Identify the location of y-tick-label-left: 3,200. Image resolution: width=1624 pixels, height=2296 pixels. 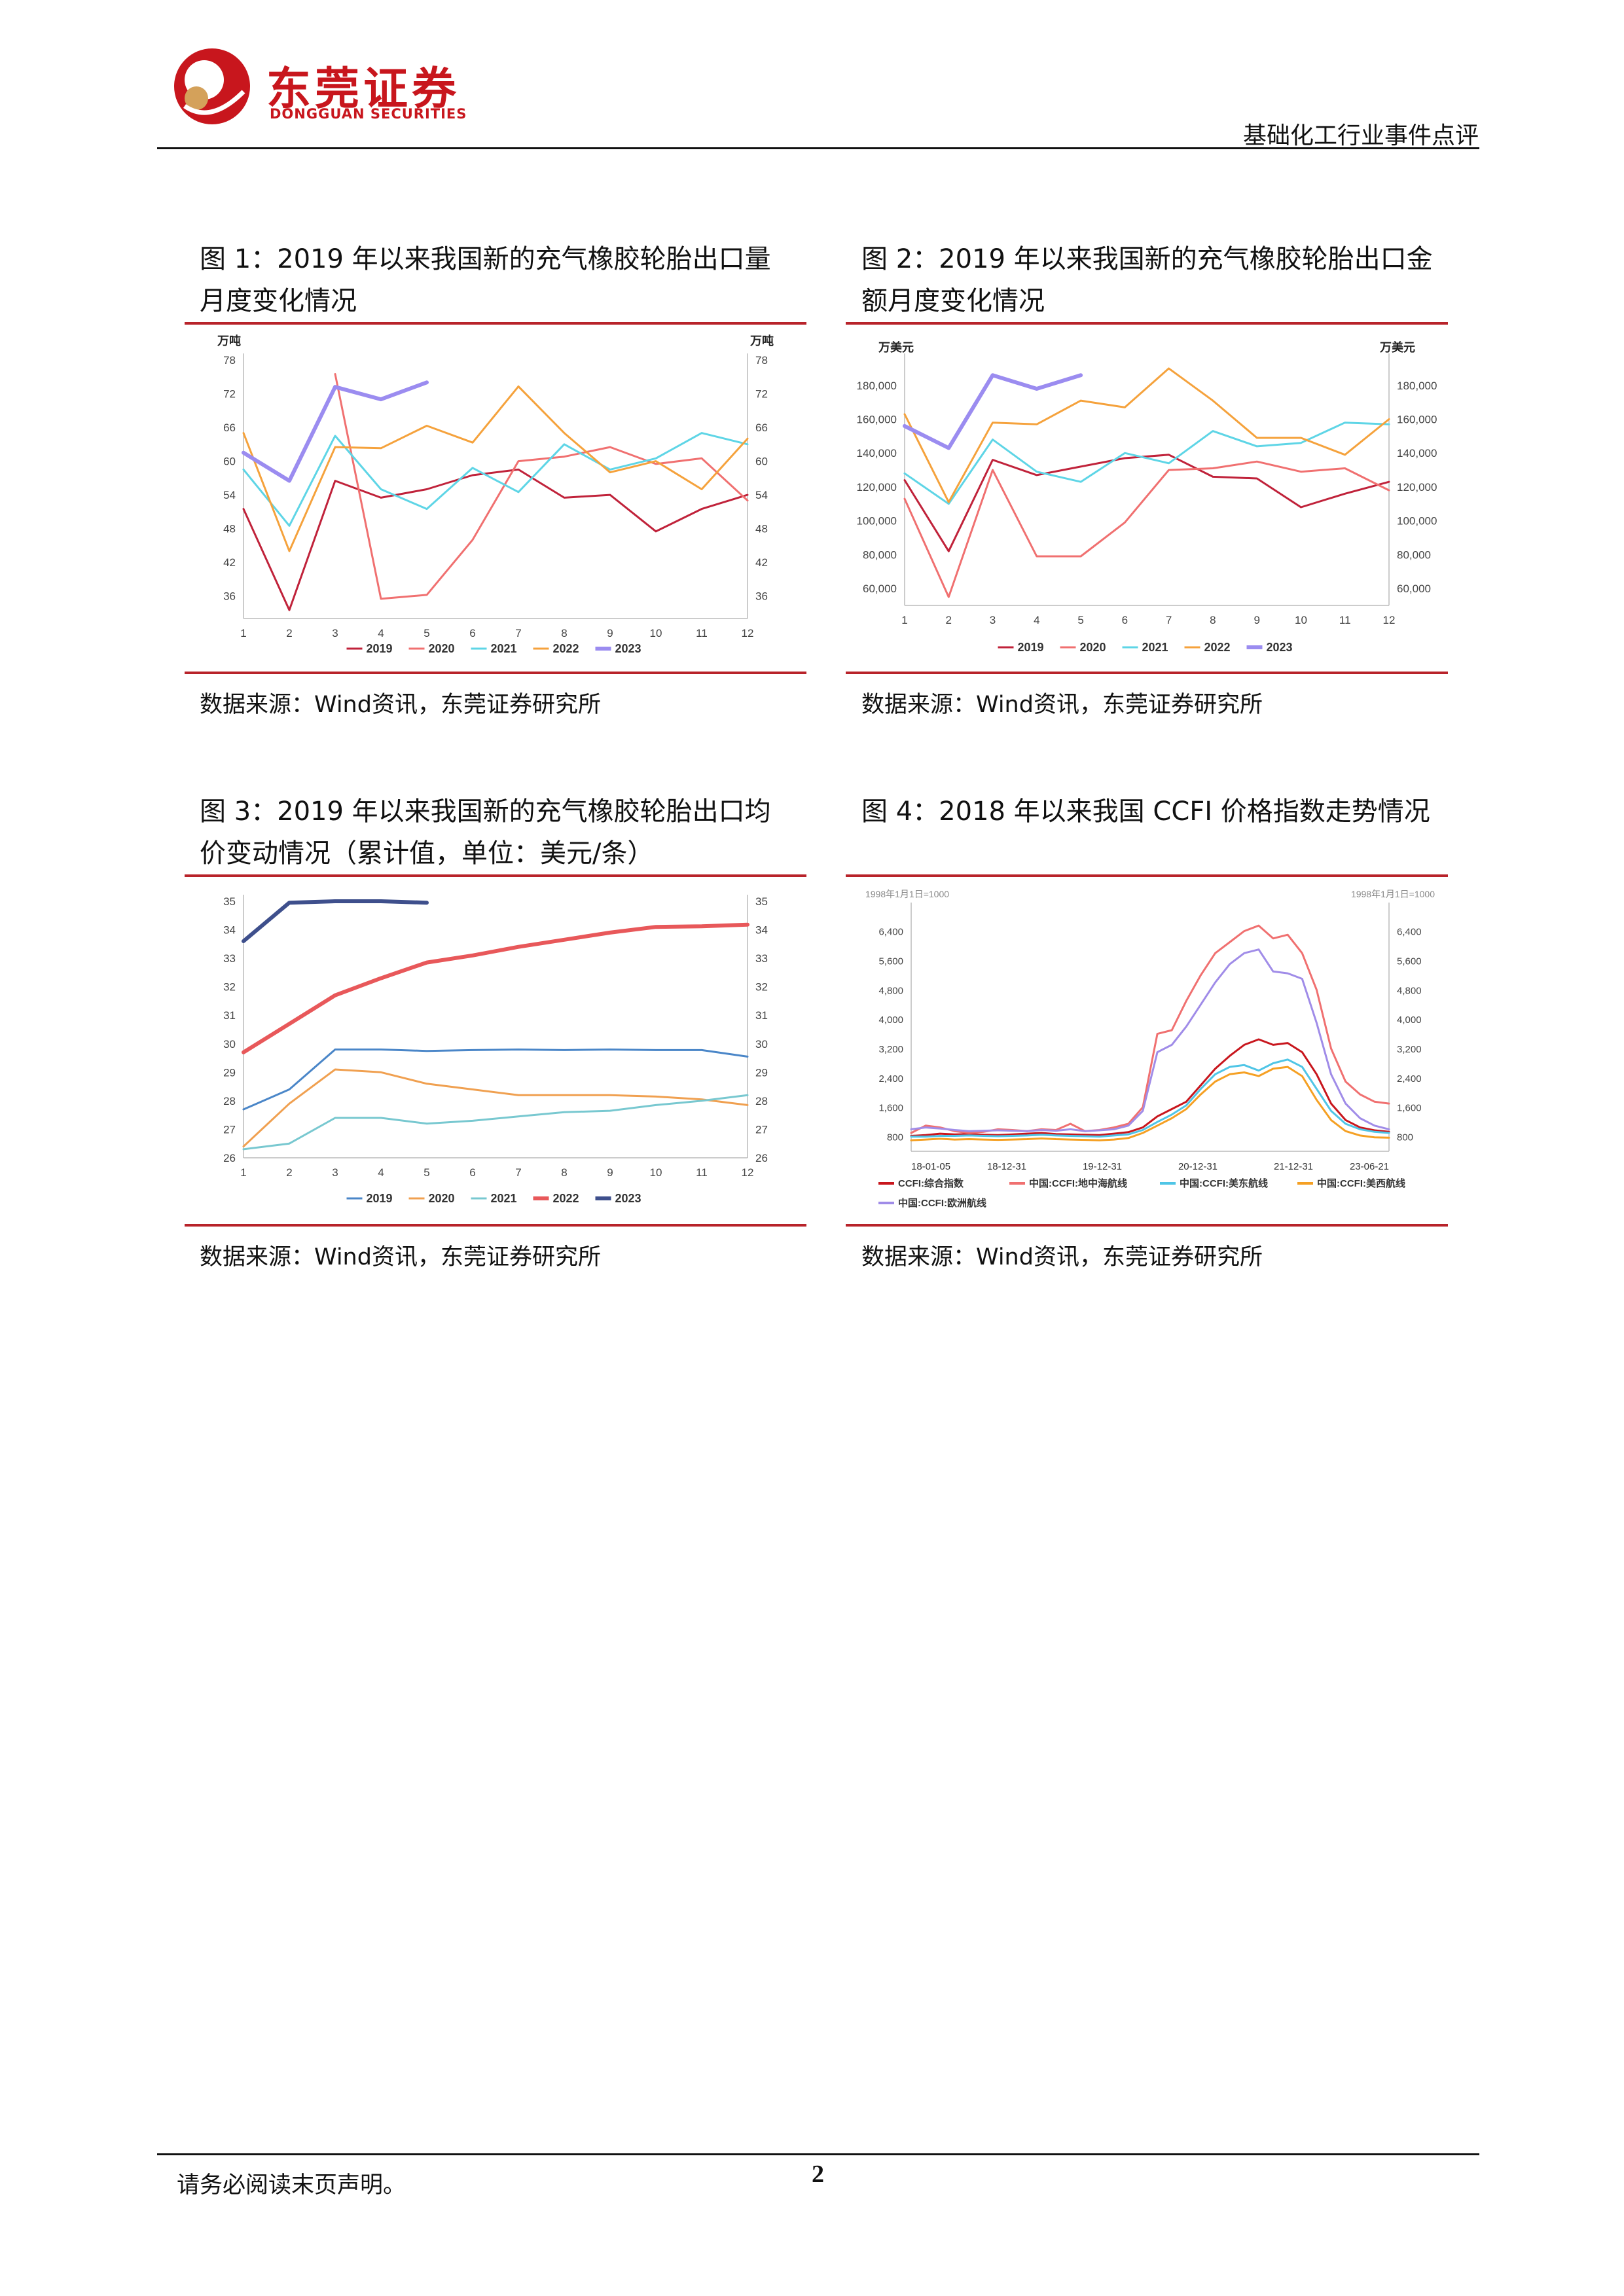
(891, 1049).